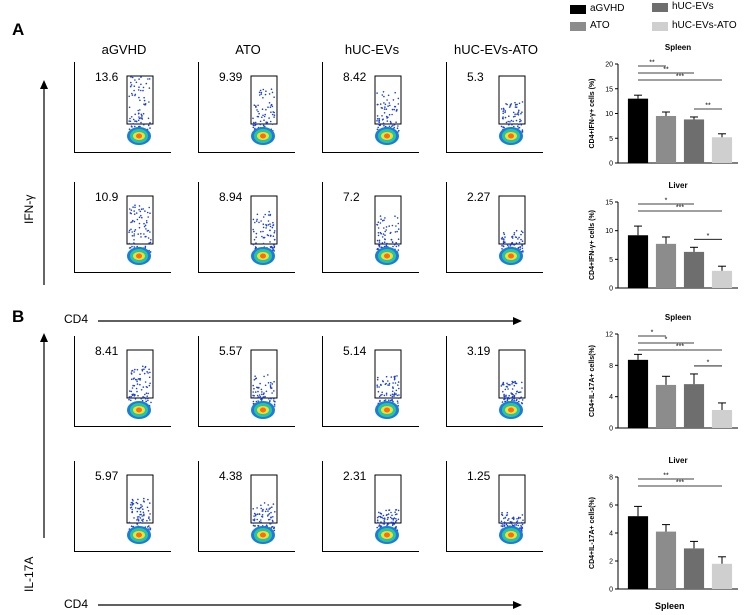  What do you see at coordinates (677, 460) in the screenshot?
I see `chart-title: Liver` at bounding box center [677, 460].